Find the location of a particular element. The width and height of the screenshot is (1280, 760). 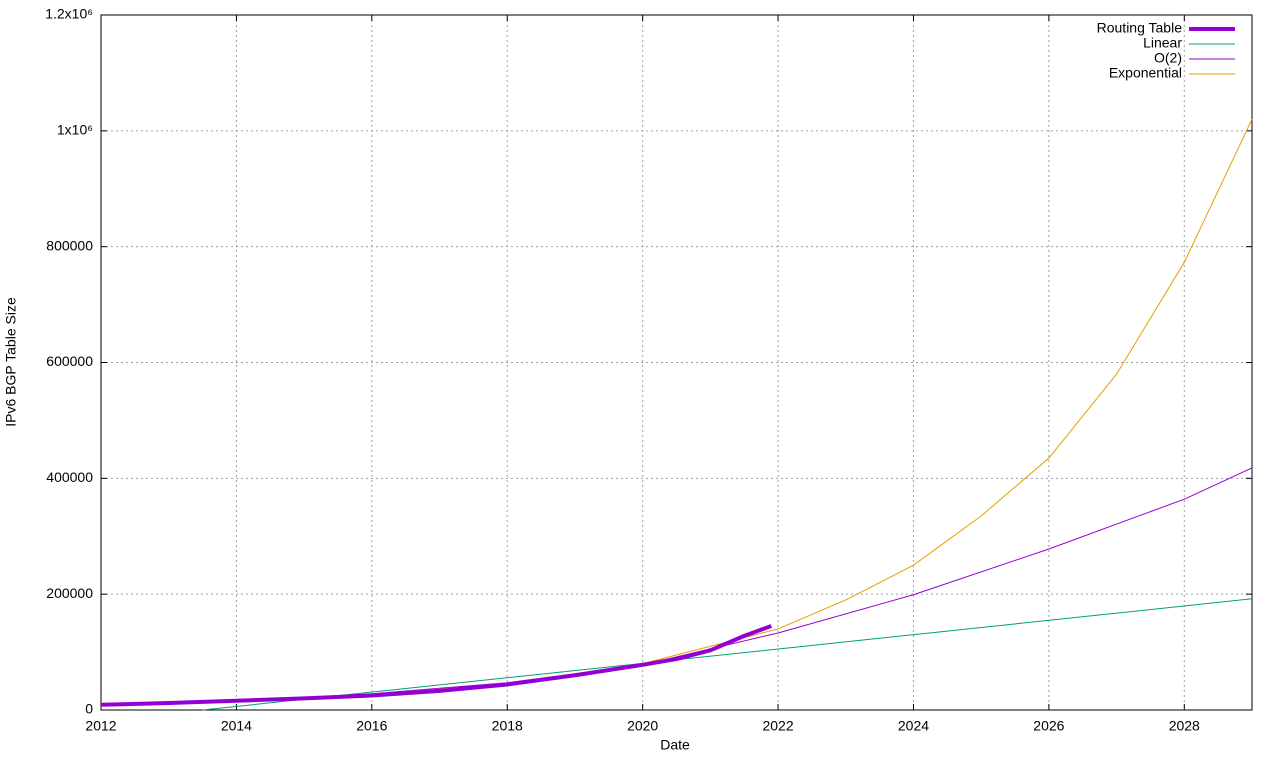

legend-label: Exponential is located at coordinates (1145, 73).